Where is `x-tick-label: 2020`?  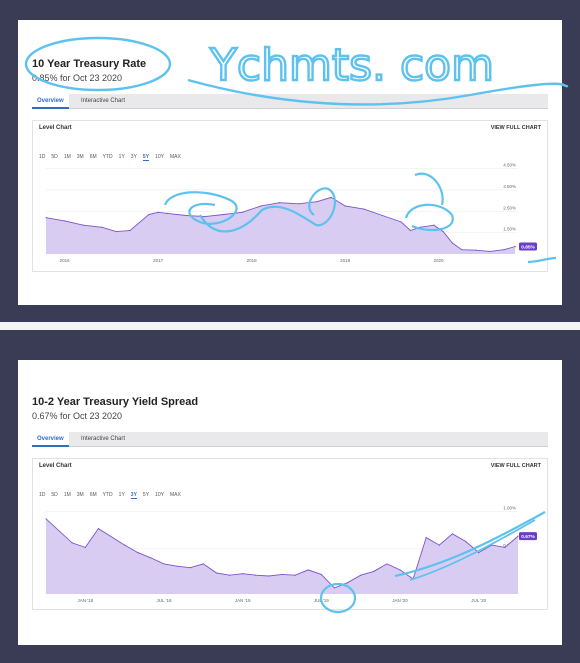
x-tick-label: 2020 is located at coordinates (439, 260).